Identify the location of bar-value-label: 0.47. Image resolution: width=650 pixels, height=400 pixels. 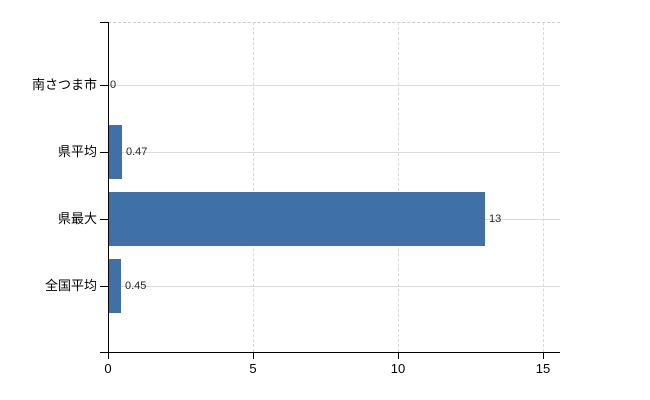
(137, 152).